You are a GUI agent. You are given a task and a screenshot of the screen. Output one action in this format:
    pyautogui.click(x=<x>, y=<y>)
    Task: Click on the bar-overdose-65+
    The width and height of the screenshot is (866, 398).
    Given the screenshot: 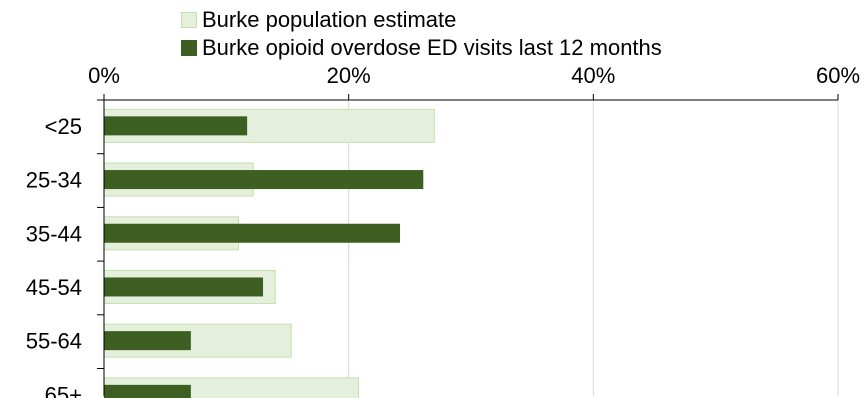 What is the action you would take?
    pyautogui.click(x=147, y=391)
    